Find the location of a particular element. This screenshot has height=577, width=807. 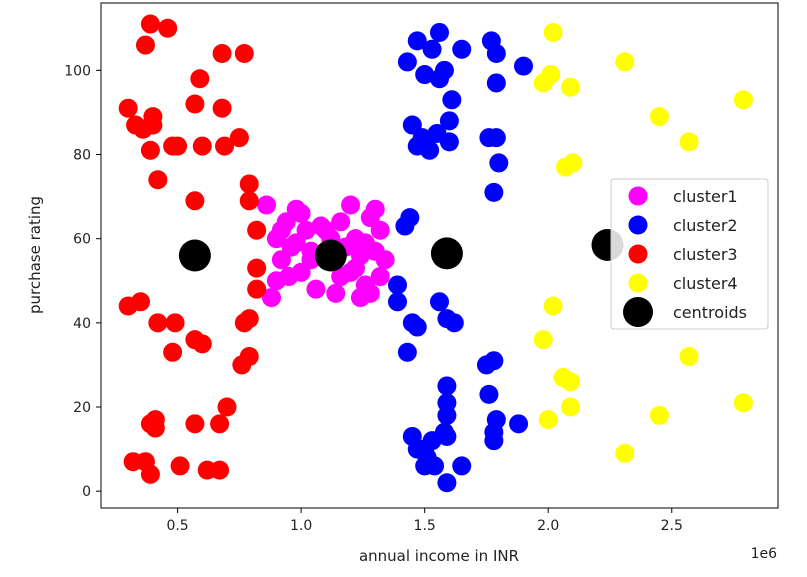

y-tick-label-3: 60 is located at coordinates (82, 240).